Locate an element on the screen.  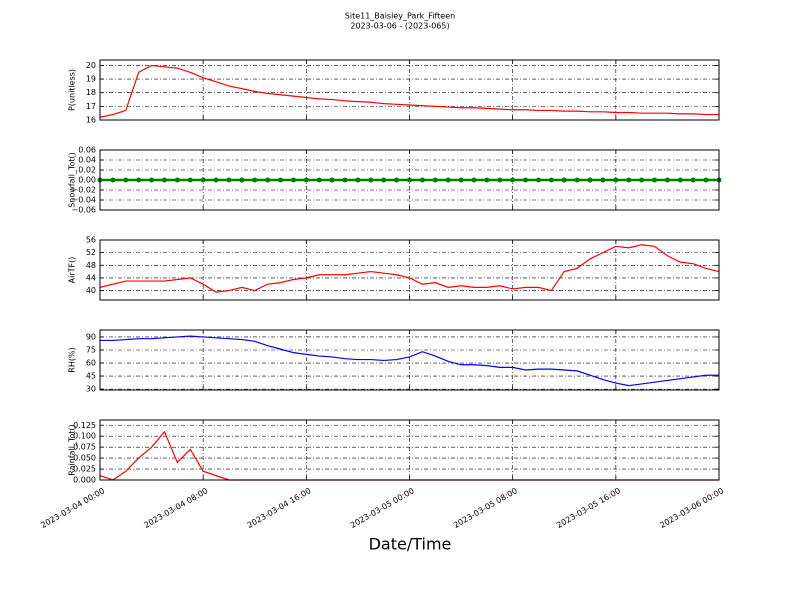
y-tick-label: 20 is located at coordinates (91, 65).